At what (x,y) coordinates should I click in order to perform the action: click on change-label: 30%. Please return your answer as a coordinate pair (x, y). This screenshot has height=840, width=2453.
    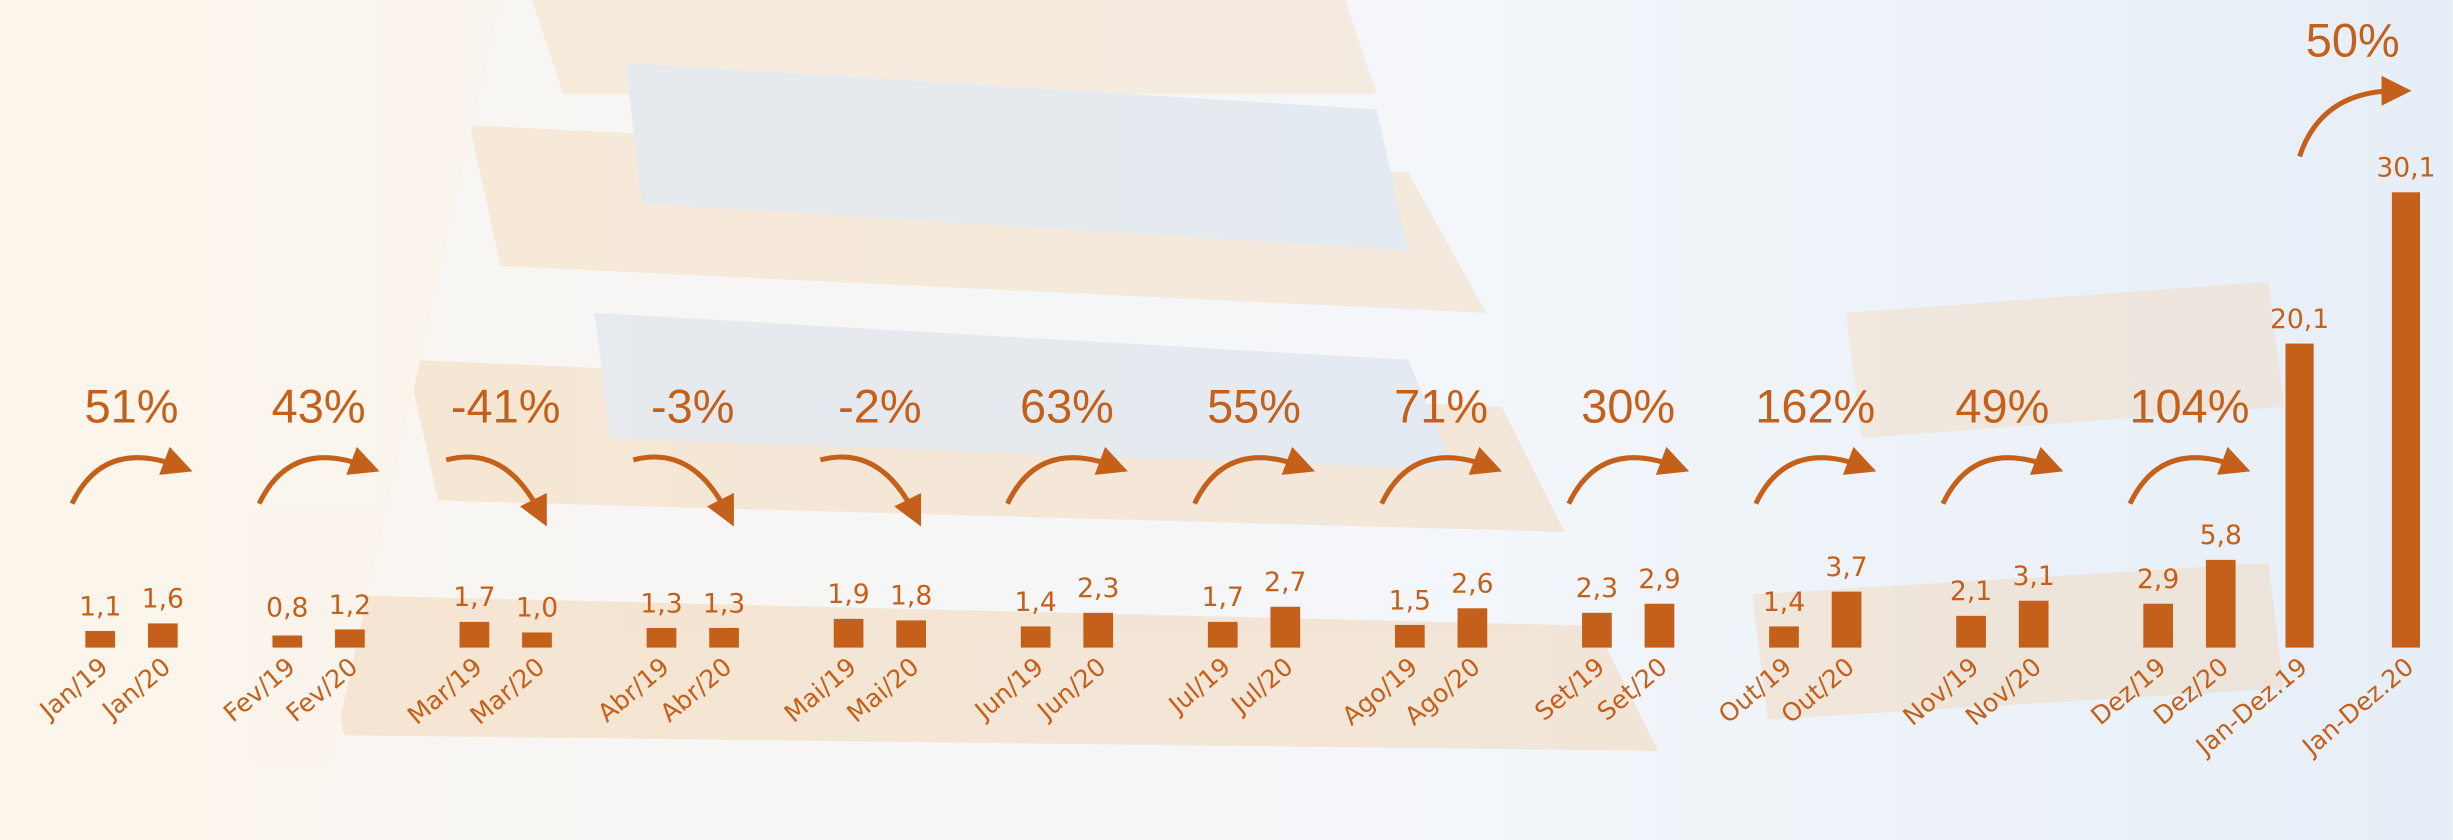
    Looking at the image, I should click on (1628, 406).